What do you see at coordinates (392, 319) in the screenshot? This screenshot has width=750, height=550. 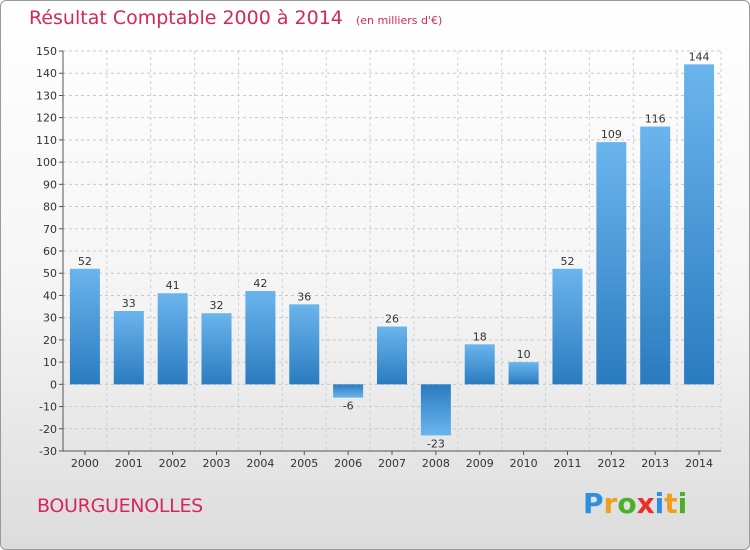 I see `data-label-2007: 26` at bounding box center [392, 319].